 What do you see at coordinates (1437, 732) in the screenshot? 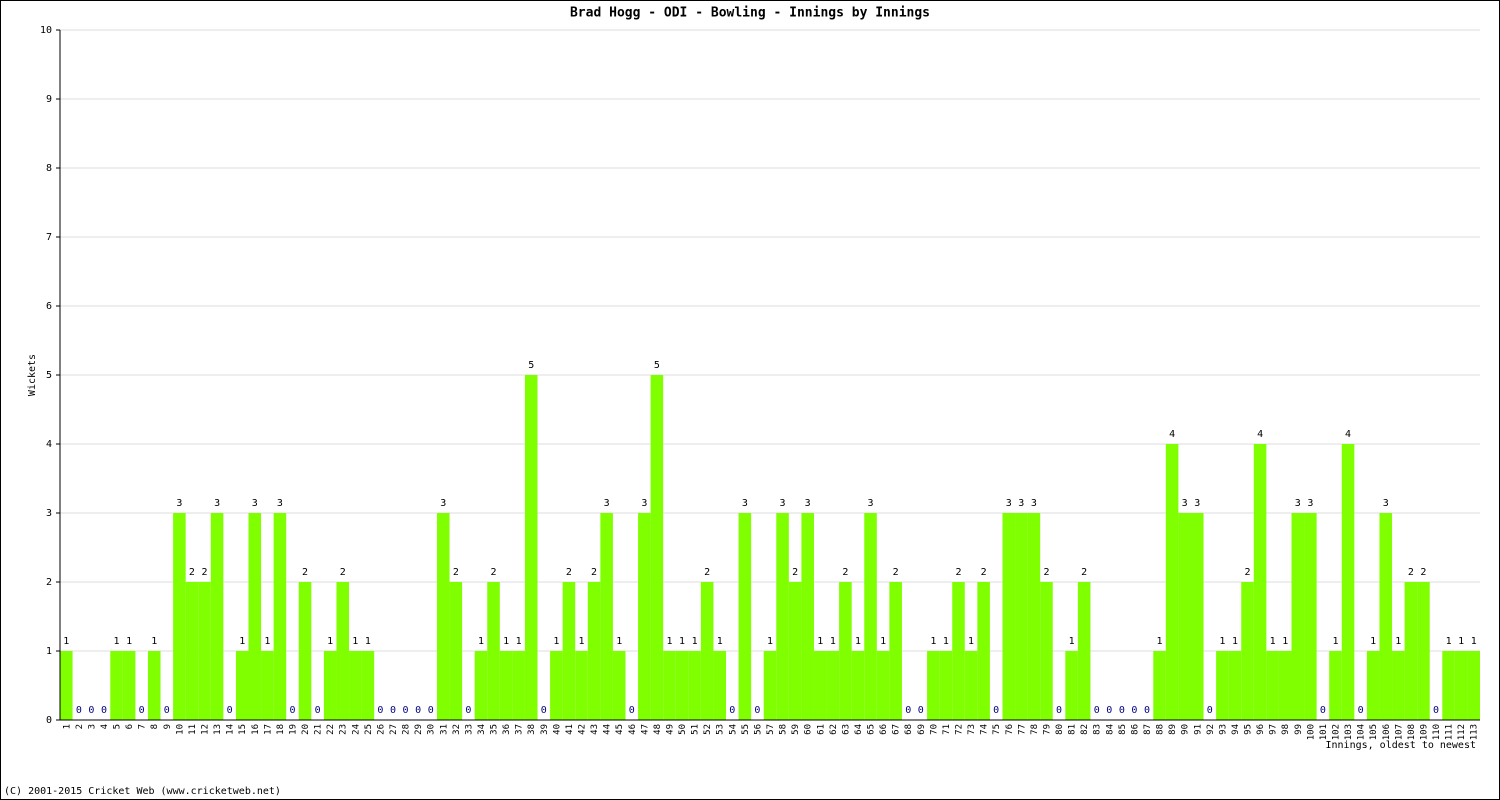
I see `x-tick-label: 110` at bounding box center [1437, 732].